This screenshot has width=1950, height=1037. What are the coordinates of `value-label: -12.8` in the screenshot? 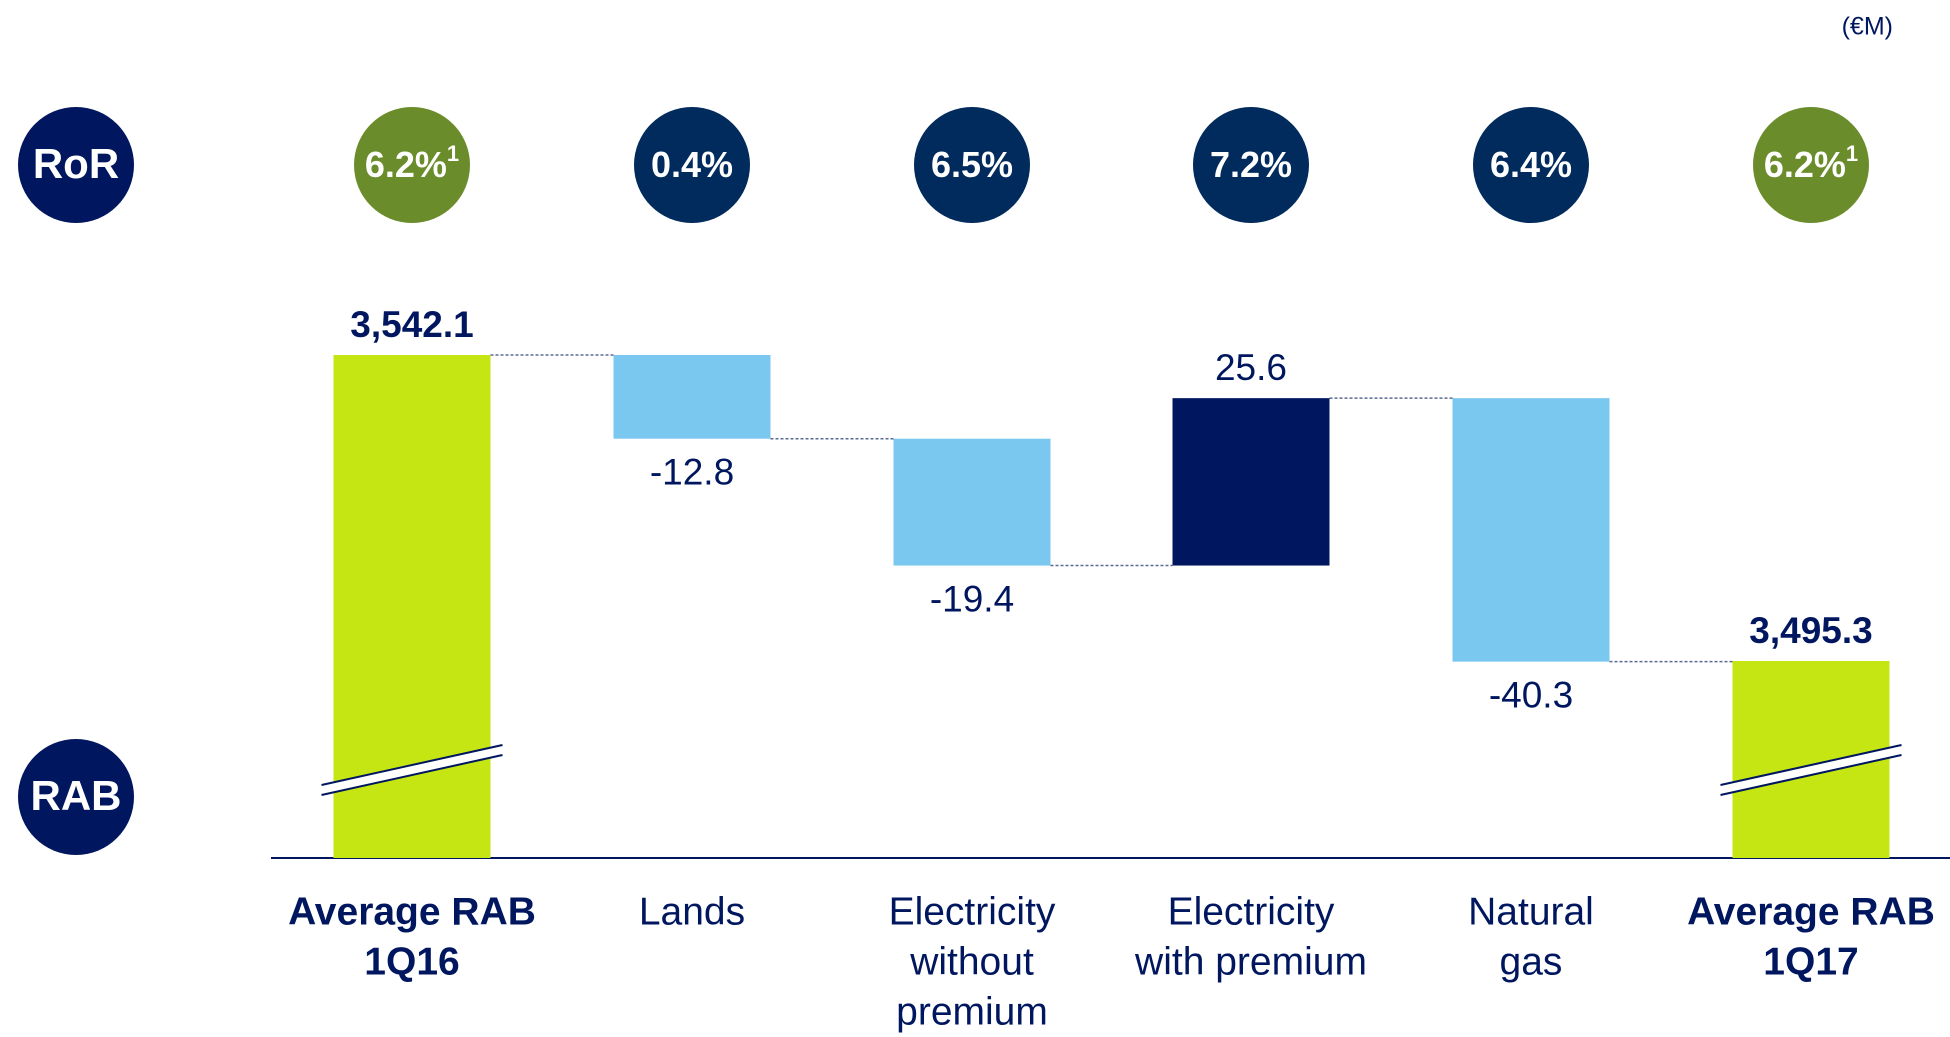 It's located at (692, 471).